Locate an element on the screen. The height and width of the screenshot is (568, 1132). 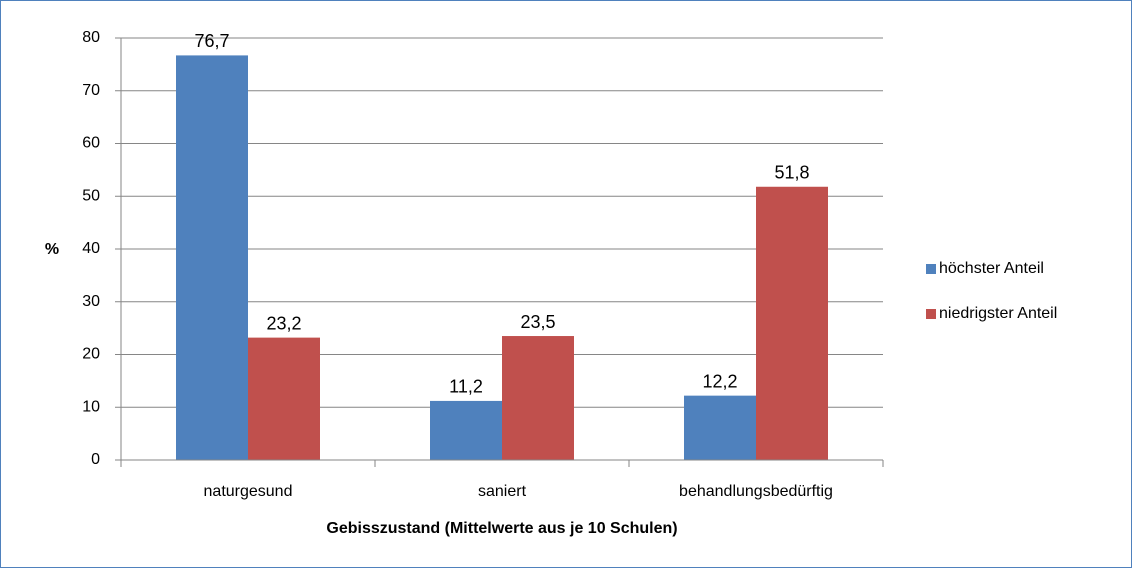
legend-label: höchster Anteil is located at coordinates (991, 268).